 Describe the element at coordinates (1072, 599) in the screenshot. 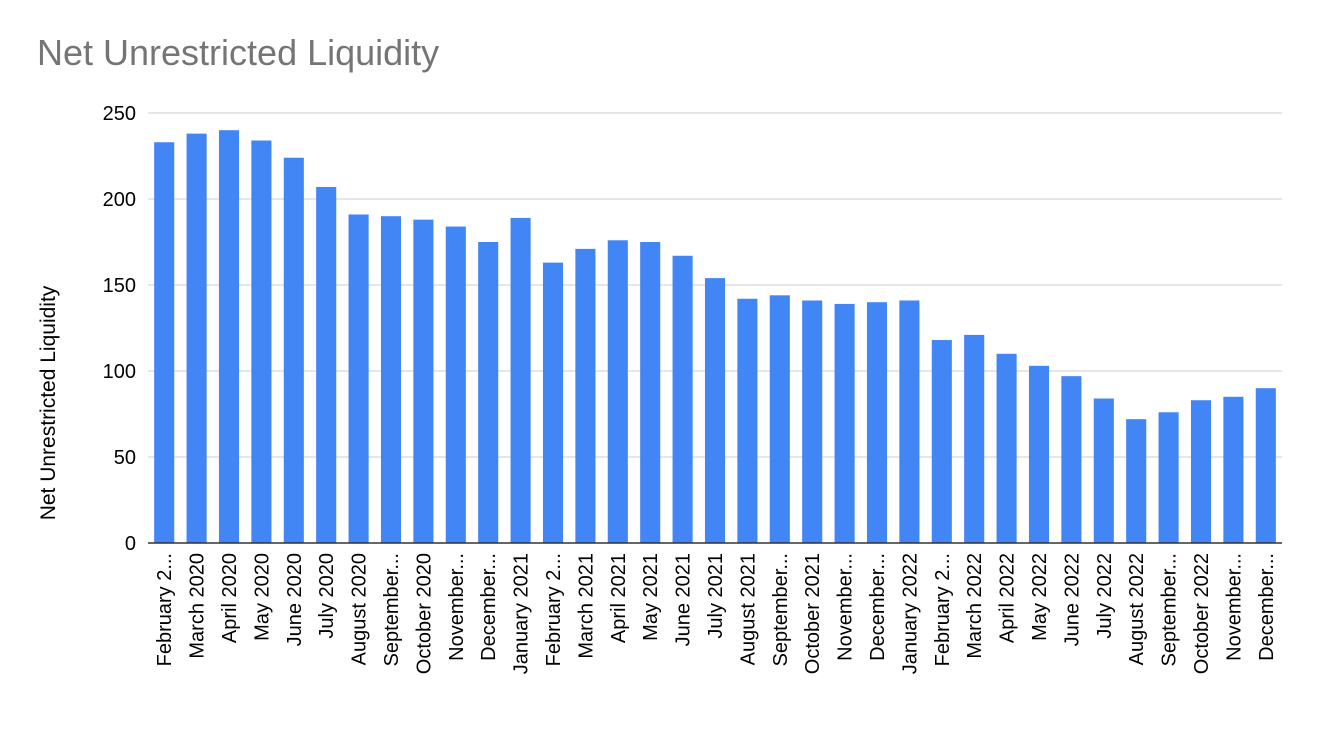

I see `x-tick-label: June 2022` at that location.